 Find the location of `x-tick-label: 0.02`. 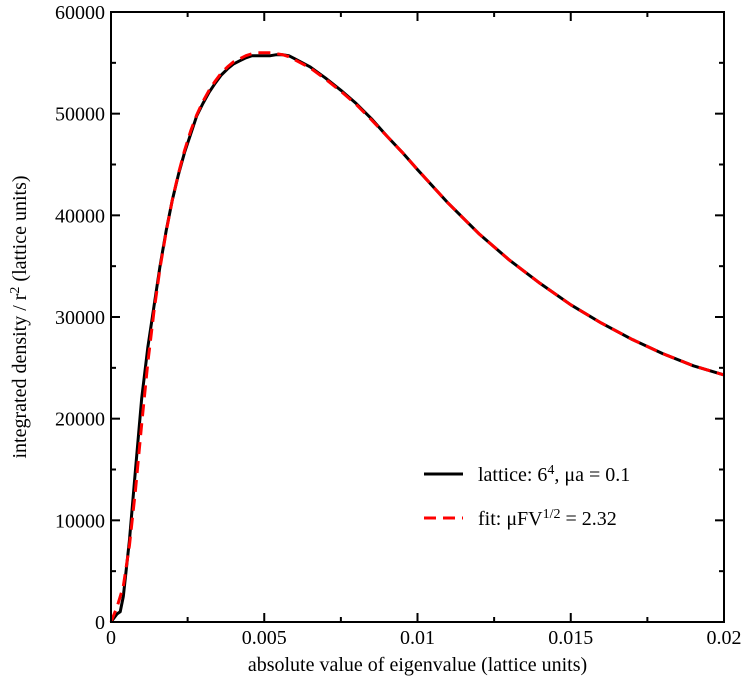

x-tick-label: 0.02 is located at coordinates (724, 638).